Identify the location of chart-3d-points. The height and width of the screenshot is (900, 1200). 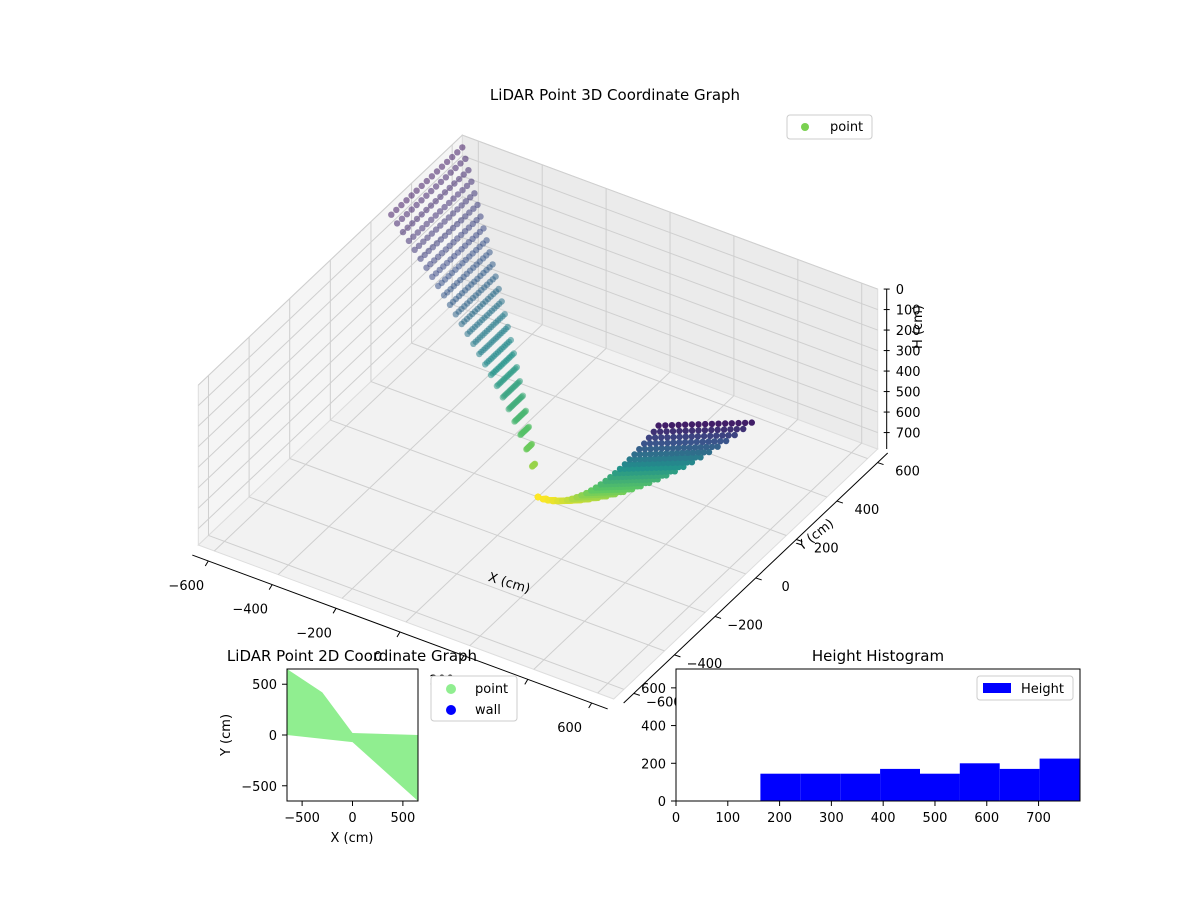
(571, 324).